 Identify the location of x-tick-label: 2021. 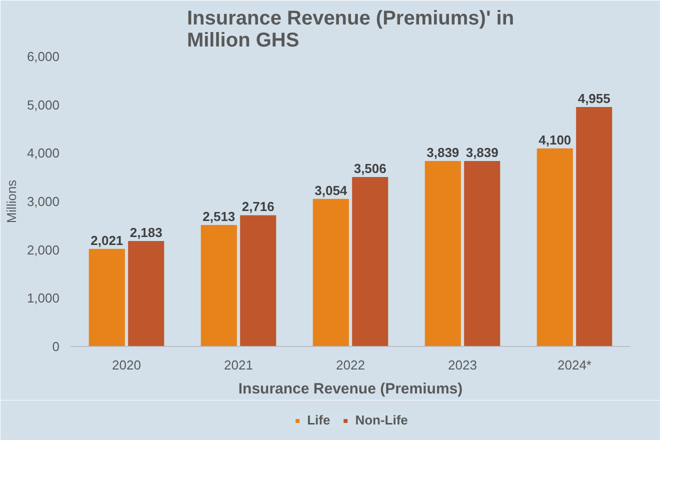
(238, 365).